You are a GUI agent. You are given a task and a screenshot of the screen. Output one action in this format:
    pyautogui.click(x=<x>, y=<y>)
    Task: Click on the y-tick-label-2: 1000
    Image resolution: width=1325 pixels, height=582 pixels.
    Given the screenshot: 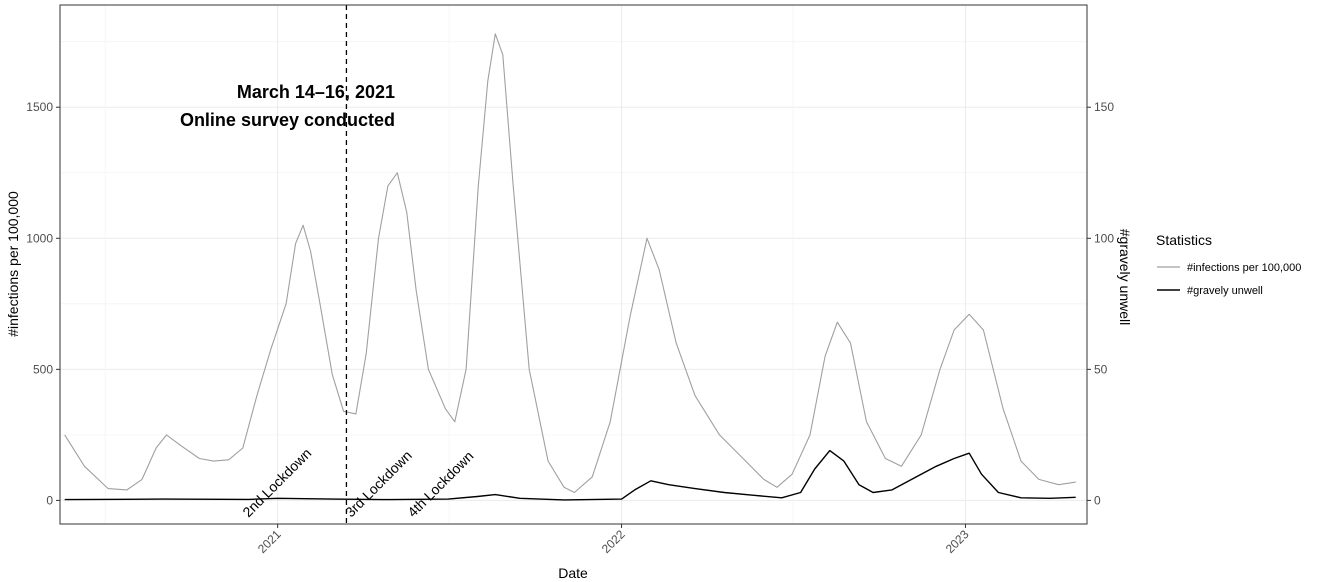 What is the action you would take?
    pyautogui.click(x=39, y=238)
    